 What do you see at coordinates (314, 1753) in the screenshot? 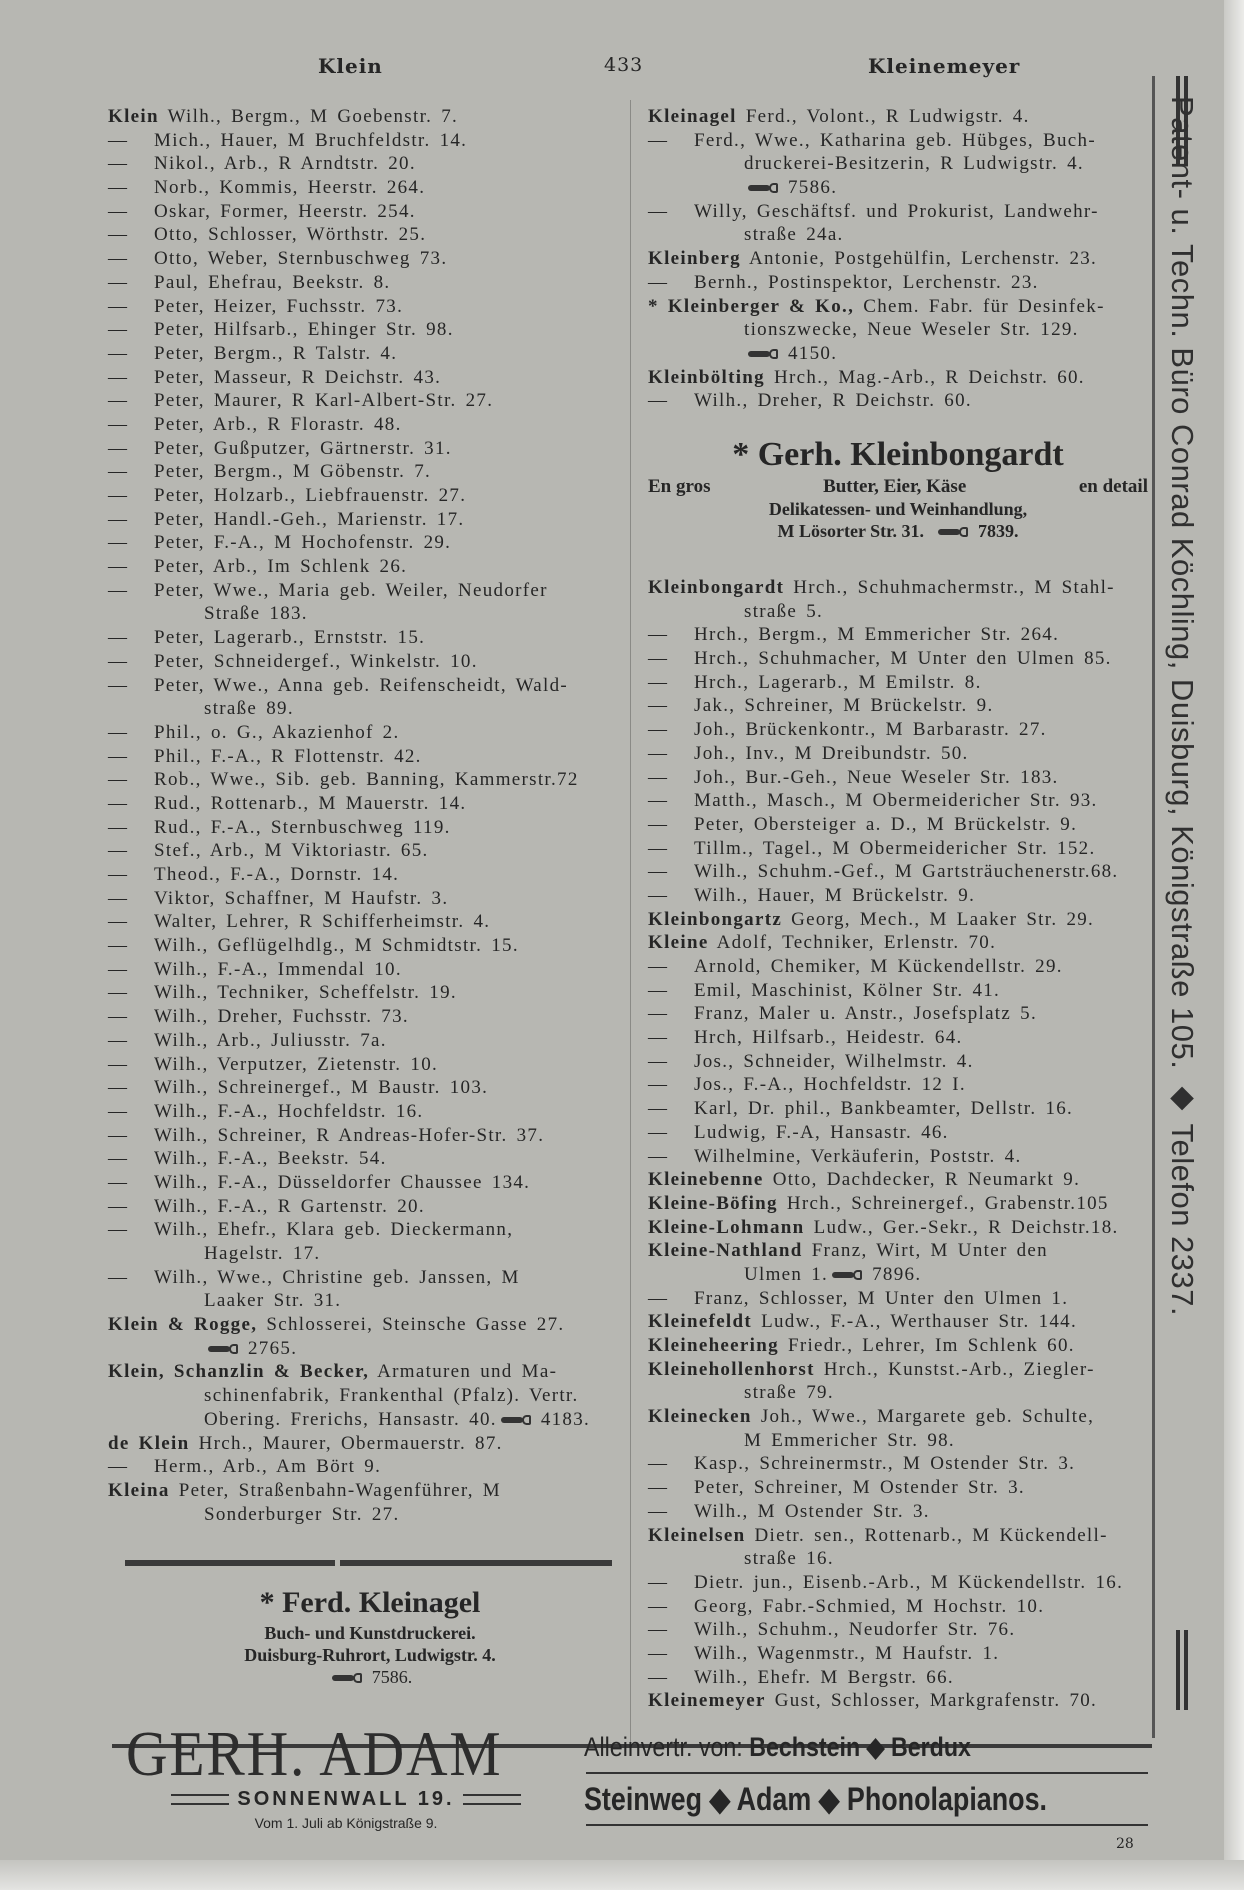
I see `footer-ad-name: GERH. ADAM` at bounding box center [314, 1753].